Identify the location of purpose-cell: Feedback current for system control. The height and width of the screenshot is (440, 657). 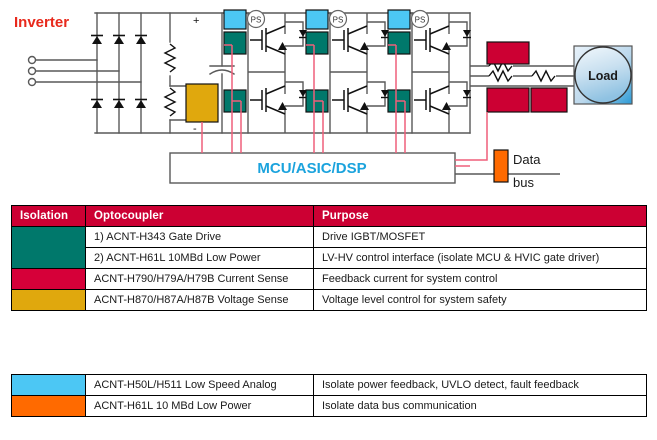
(480, 279).